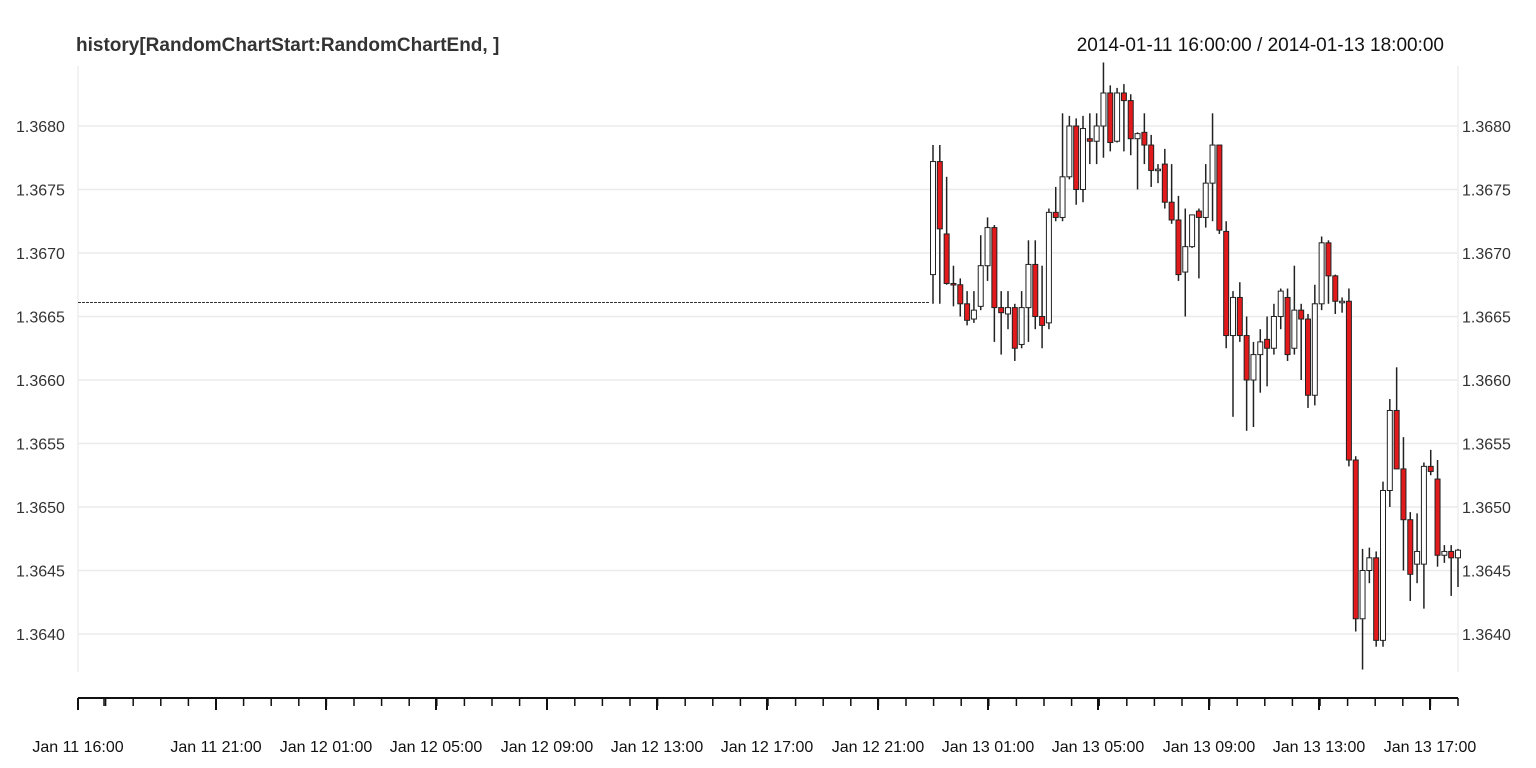 This screenshot has height=768, width=1536. What do you see at coordinates (1486, 127) in the screenshot?
I see `y-tick-label-right: 1.3680` at bounding box center [1486, 127].